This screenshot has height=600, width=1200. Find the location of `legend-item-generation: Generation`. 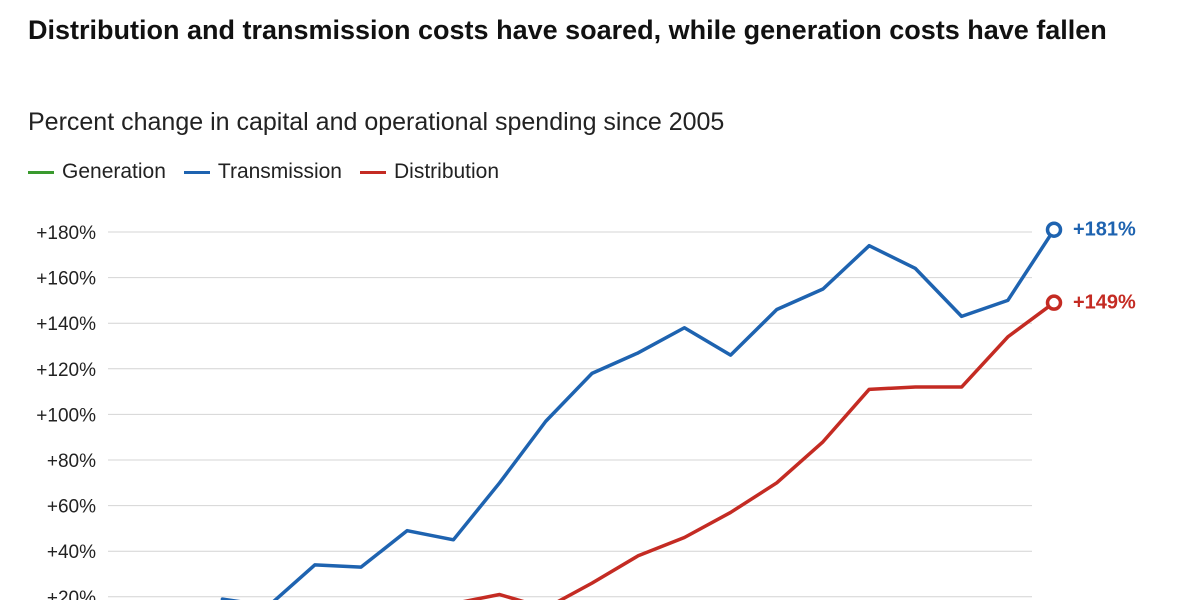

legend-item-generation: Generation is located at coordinates (97, 172).